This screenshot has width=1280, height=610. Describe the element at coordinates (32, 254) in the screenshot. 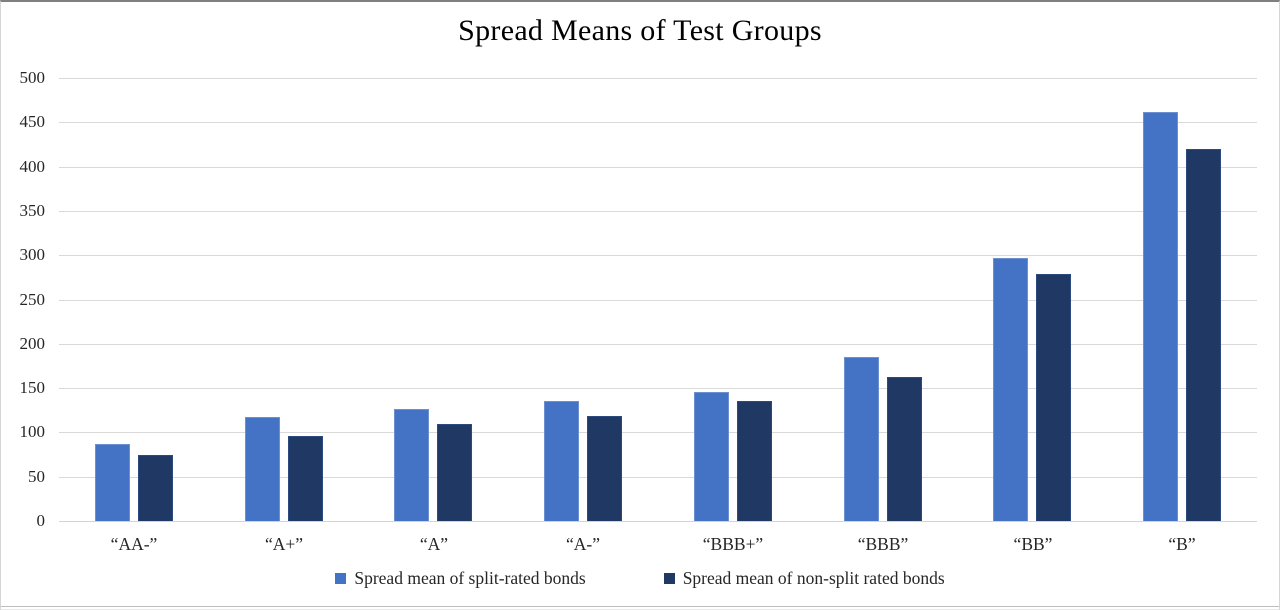

I see `y-tick-label: 300` at that location.